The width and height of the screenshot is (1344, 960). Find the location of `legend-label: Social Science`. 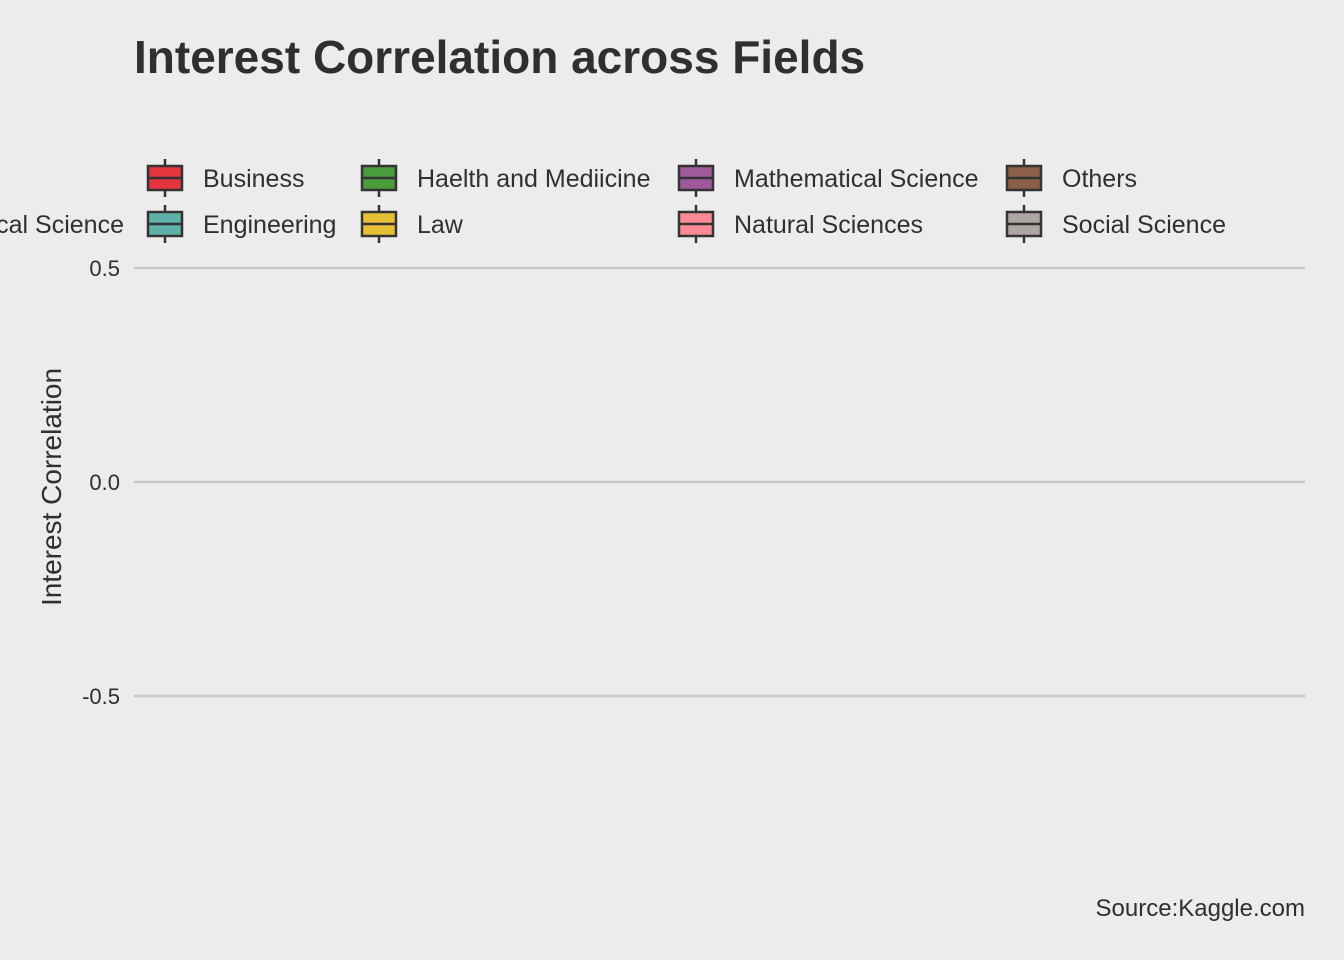

legend-label: Social Science is located at coordinates (1144, 225).